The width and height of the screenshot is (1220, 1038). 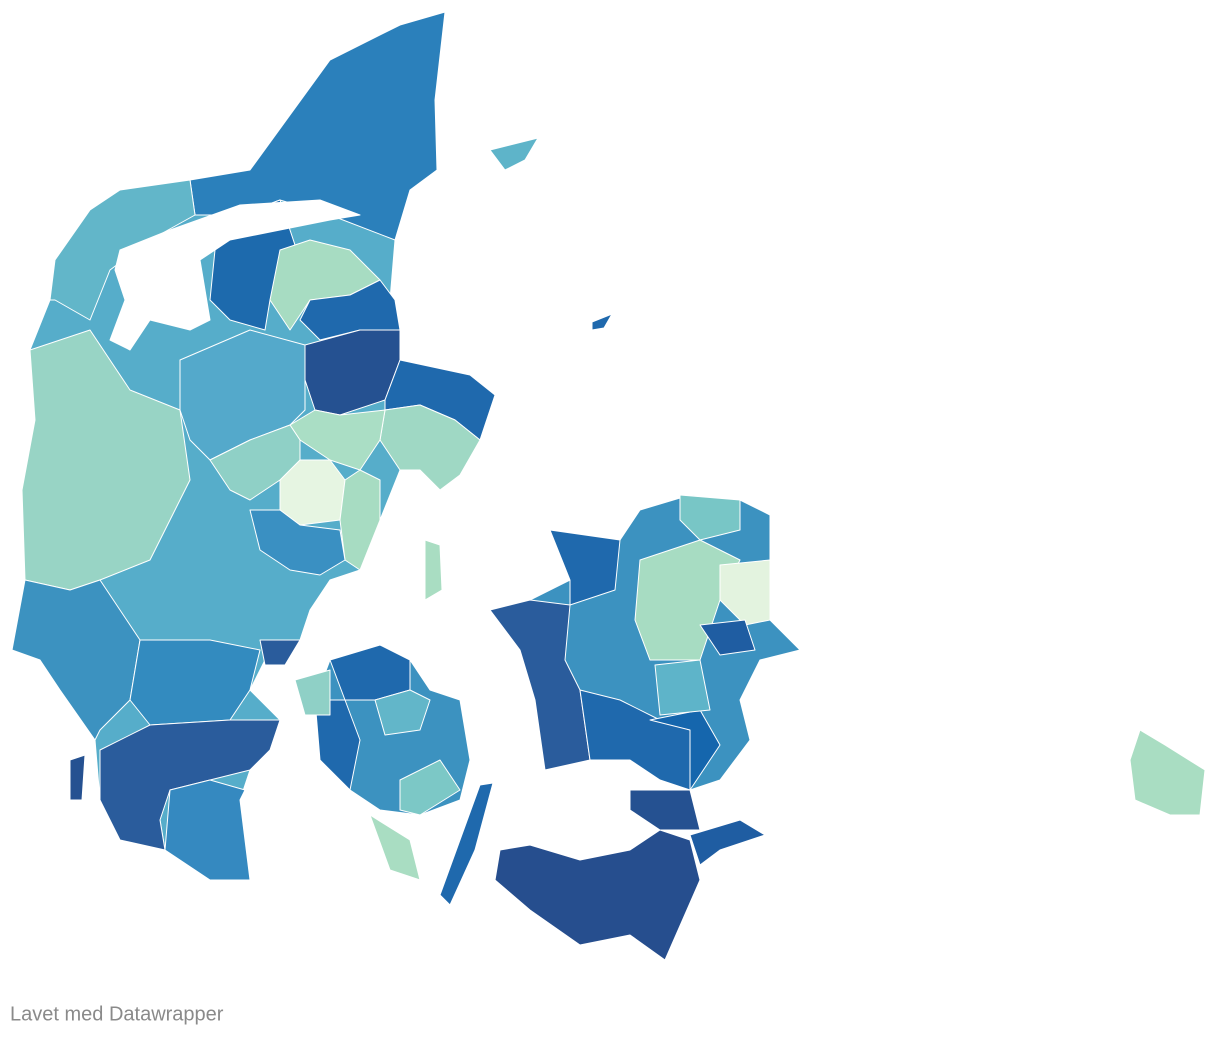 I want to click on lolland-falster, so click(x=630, y=875).